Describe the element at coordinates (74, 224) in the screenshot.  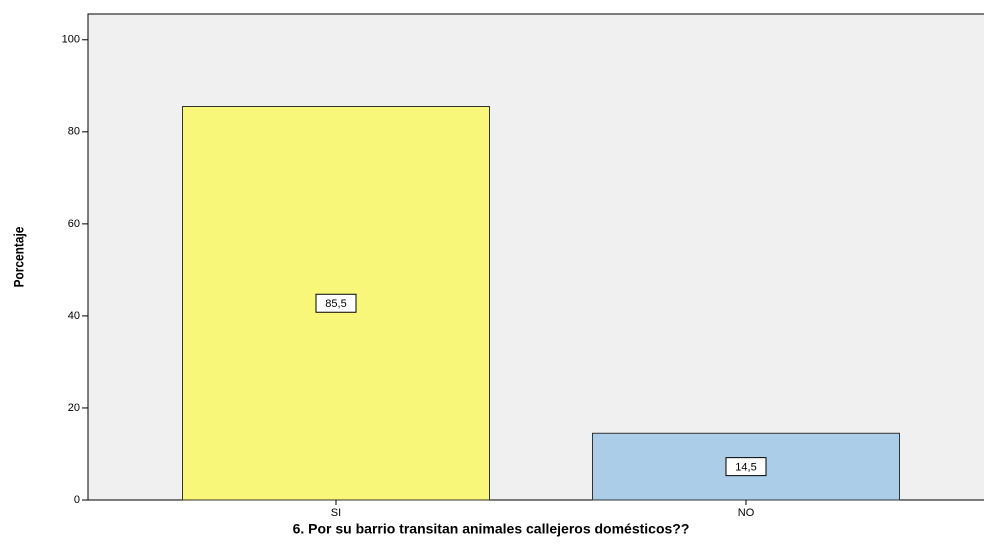
I see `y-tick-label: 60` at that location.